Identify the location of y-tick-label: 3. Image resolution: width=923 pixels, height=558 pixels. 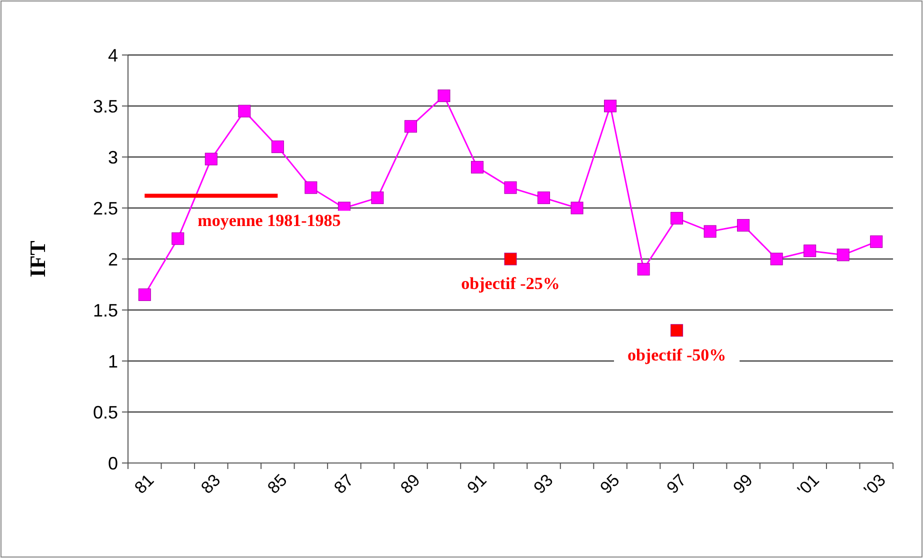
(113, 157).